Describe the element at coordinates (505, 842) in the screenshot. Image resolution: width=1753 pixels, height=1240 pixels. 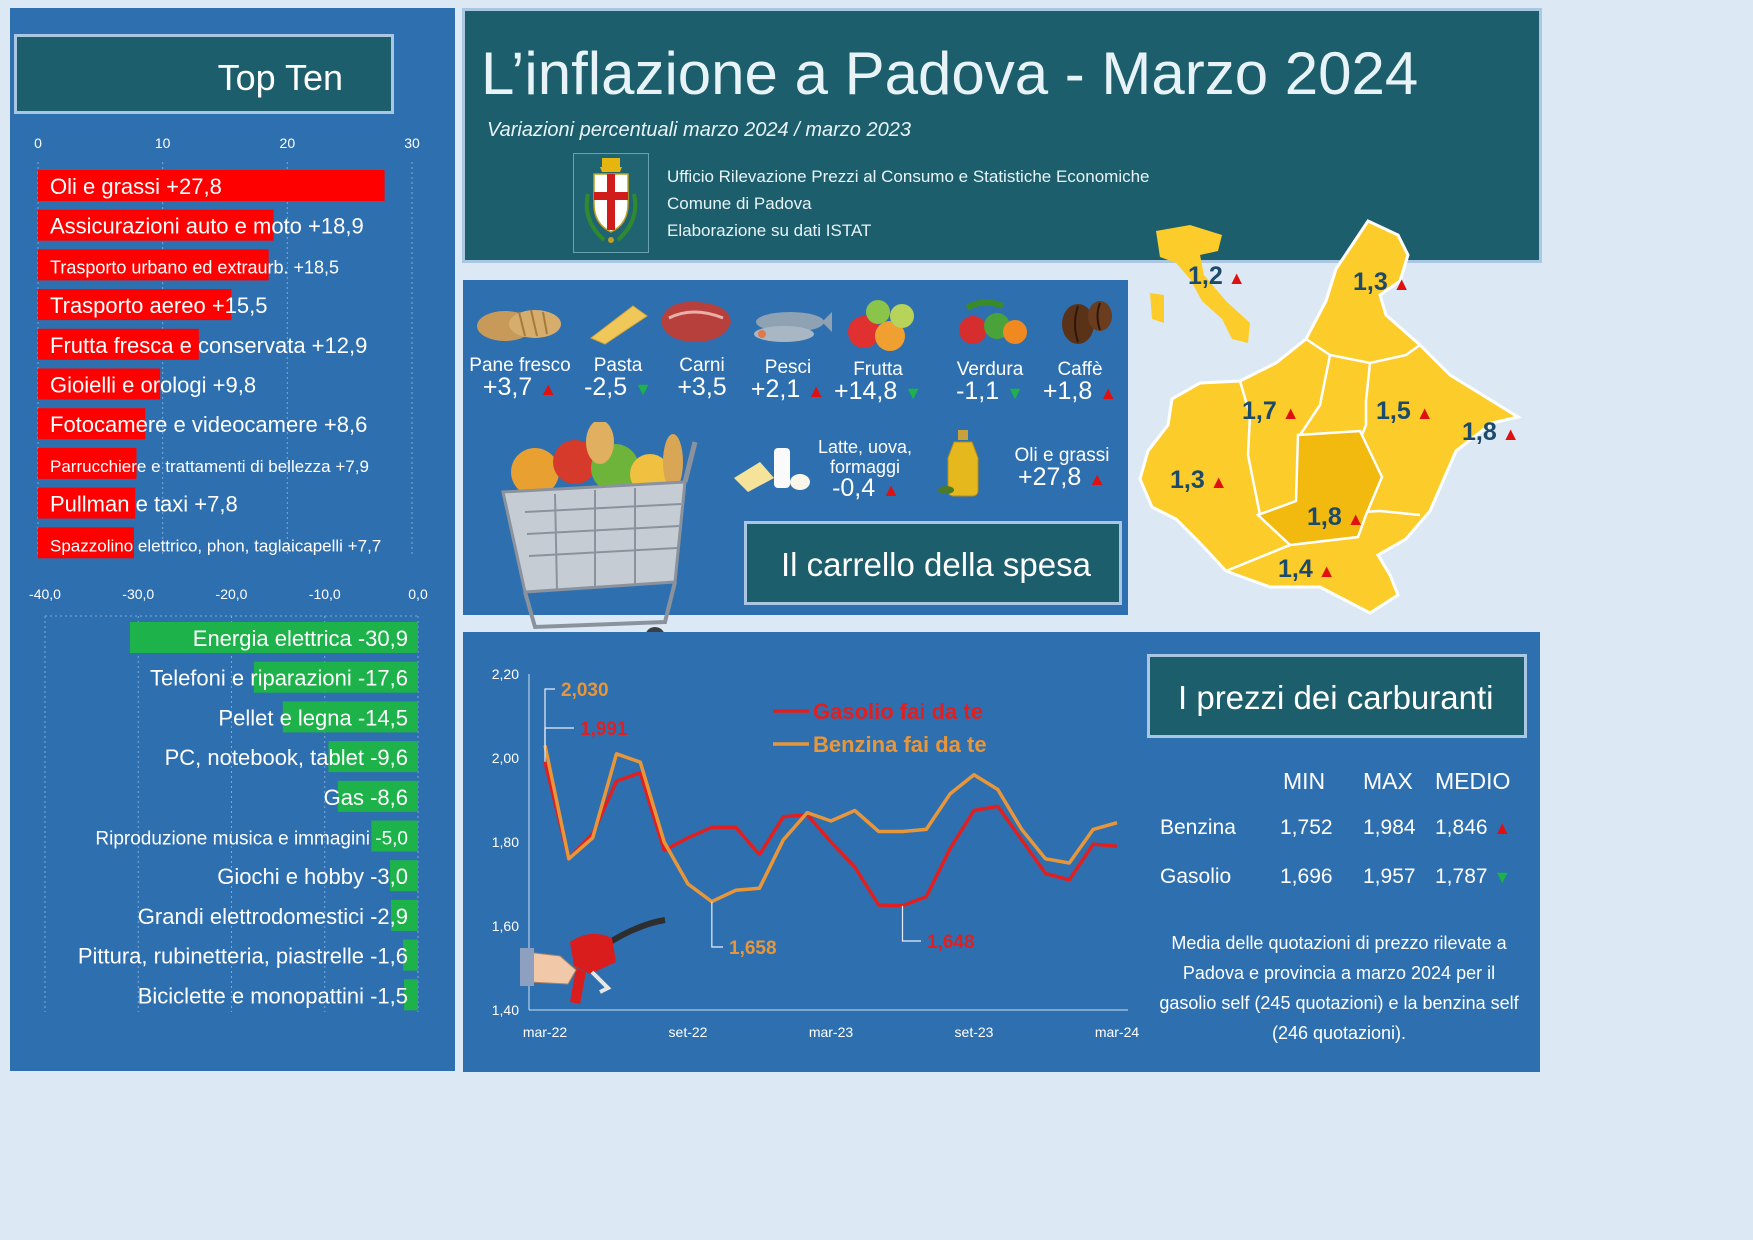
I see `y-tick-label: 1,80` at that location.